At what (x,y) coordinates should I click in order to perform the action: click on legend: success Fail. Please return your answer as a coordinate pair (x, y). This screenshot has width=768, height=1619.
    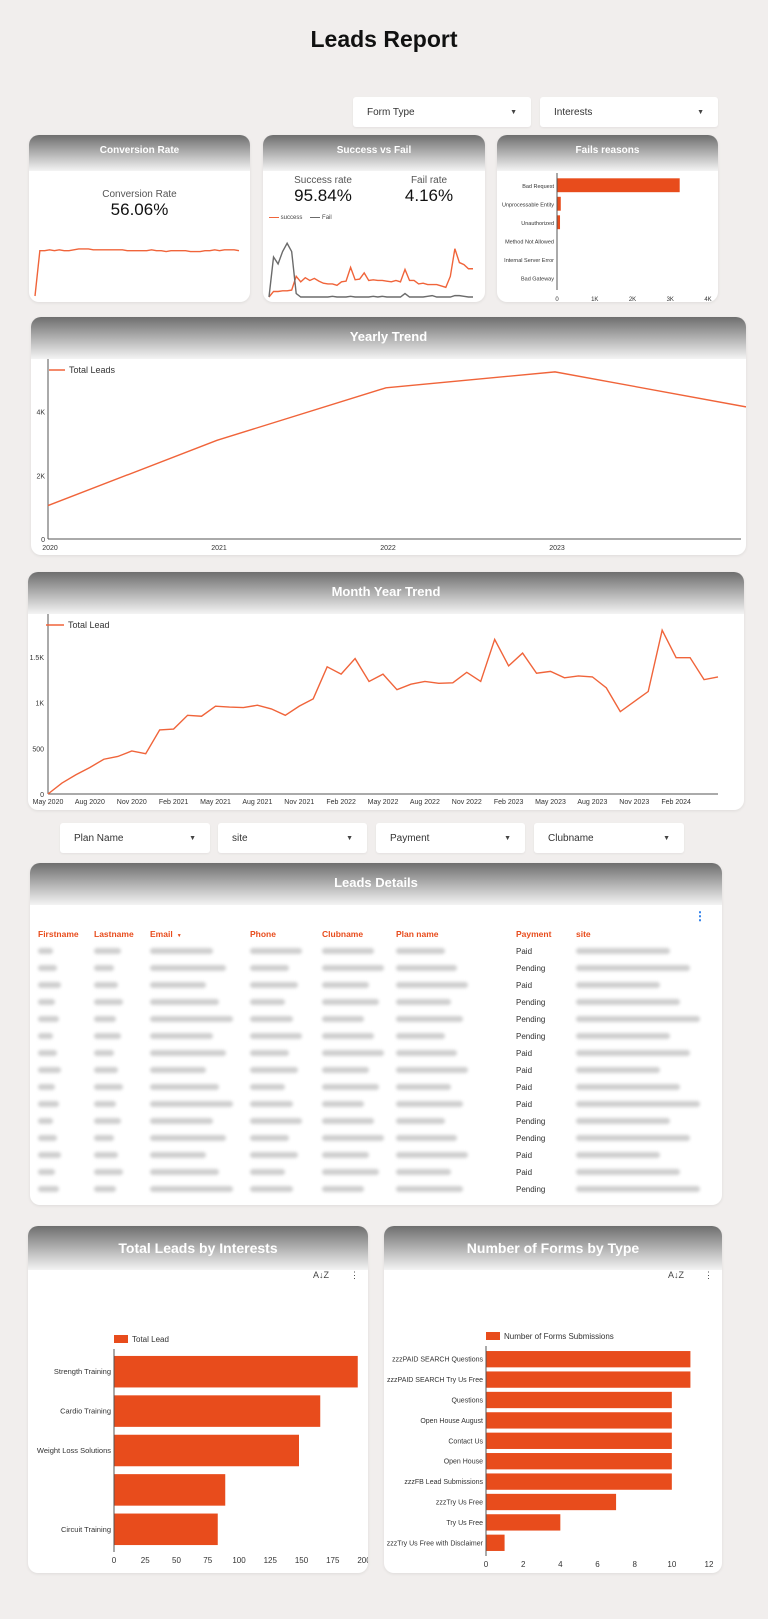
    Looking at the image, I should click on (300, 218).